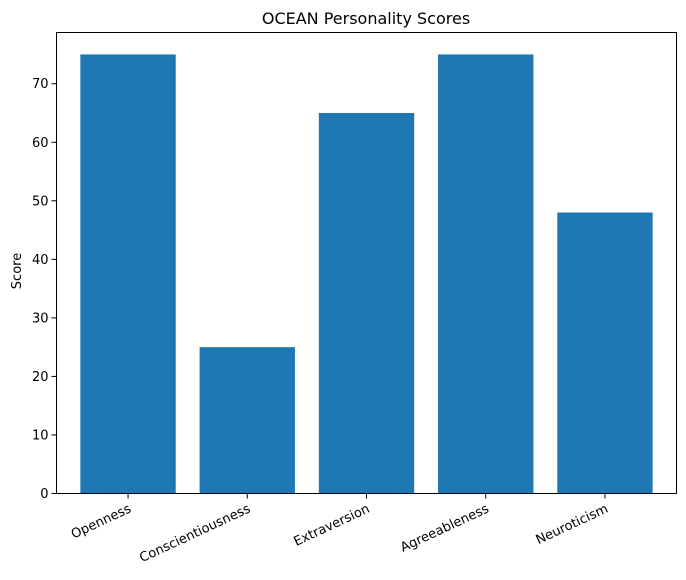 This screenshot has width=686, height=580. Describe the element at coordinates (40, 435) in the screenshot. I see `y-tick-label: 10` at that location.